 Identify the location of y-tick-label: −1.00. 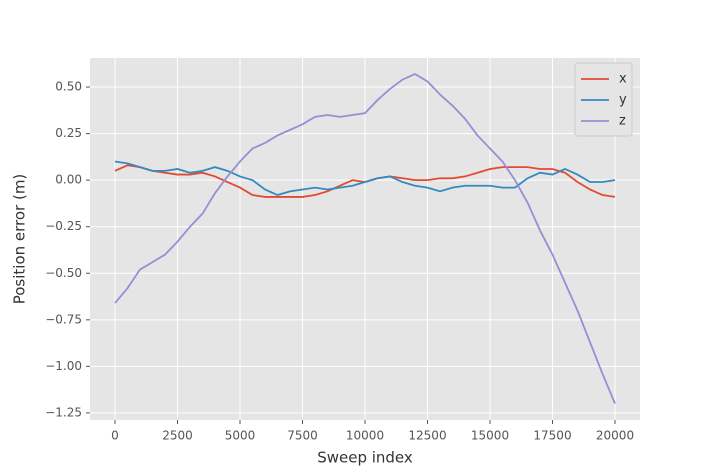
(63, 366).